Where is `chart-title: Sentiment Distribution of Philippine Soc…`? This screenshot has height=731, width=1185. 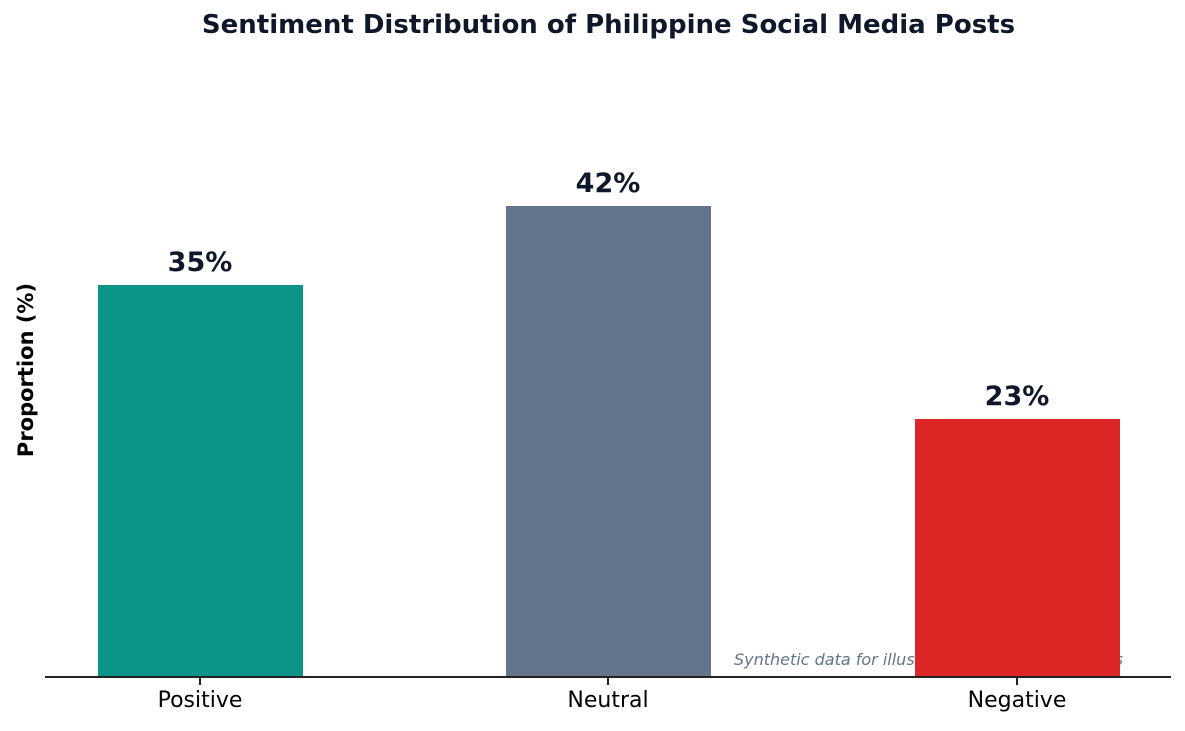
chart-title: Sentiment Distribution of Philippine Soc… is located at coordinates (608, 25).